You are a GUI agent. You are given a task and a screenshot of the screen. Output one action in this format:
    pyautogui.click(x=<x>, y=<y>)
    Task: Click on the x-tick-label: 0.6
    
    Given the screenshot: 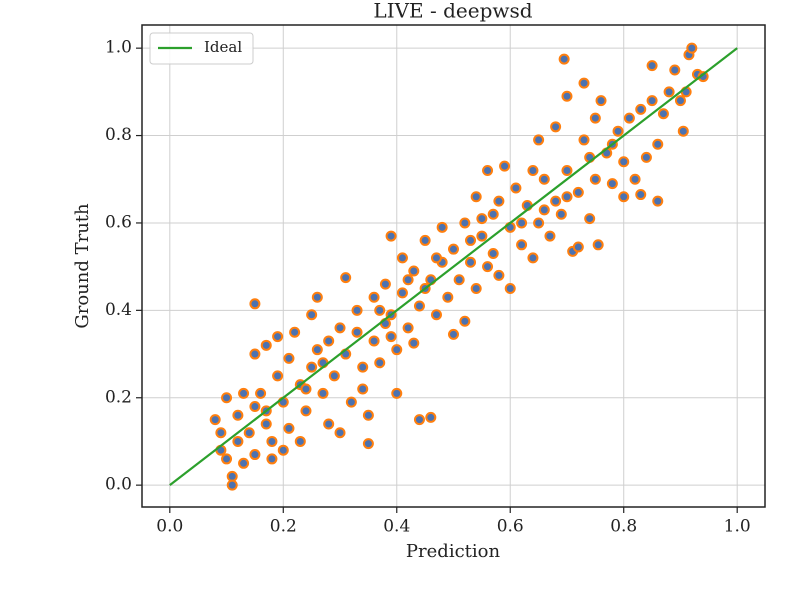 What is the action you would take?
    pyautogui.click(x=510, y=527)
    